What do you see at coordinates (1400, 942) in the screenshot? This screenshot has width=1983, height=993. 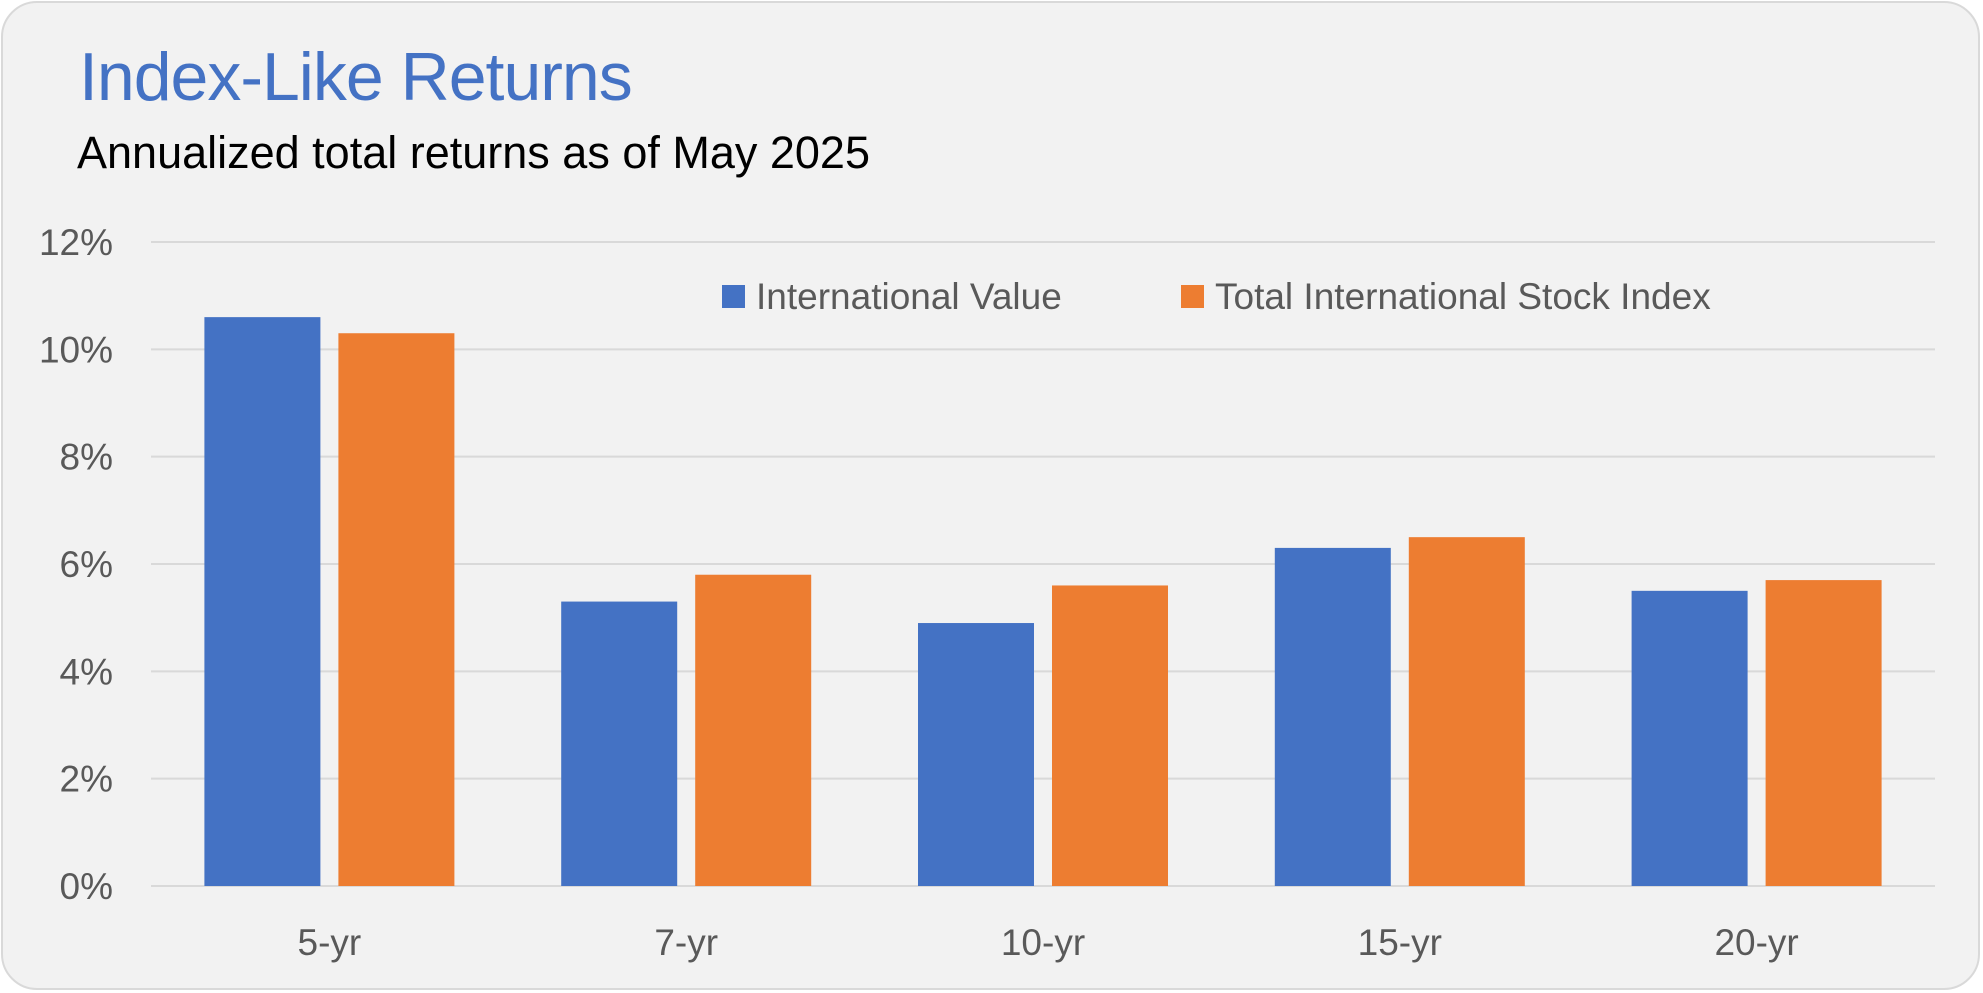 I see `x-tick-label: 15-yr` at bounding box center [1400, 942].